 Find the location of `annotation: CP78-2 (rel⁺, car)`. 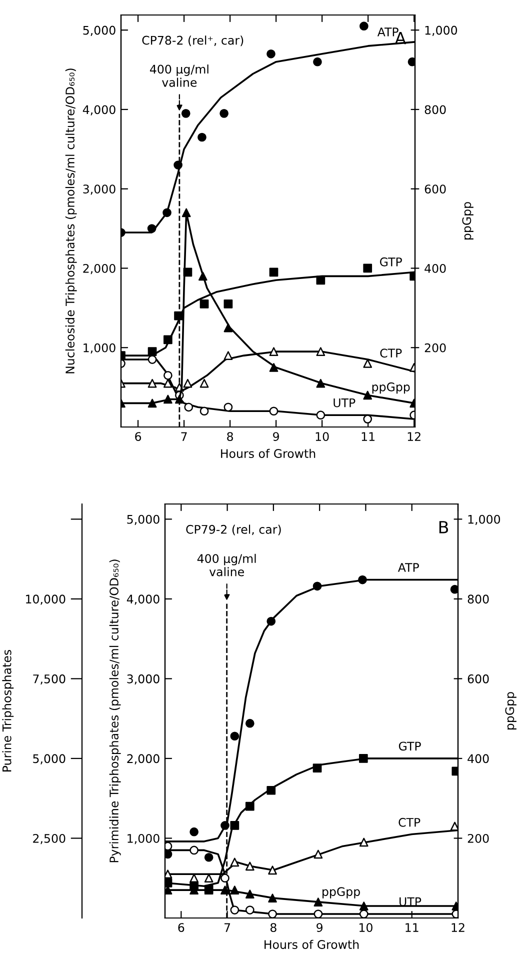

annotation: CP78-2 (rel⁺, car) is located at coordinates (193, 41).